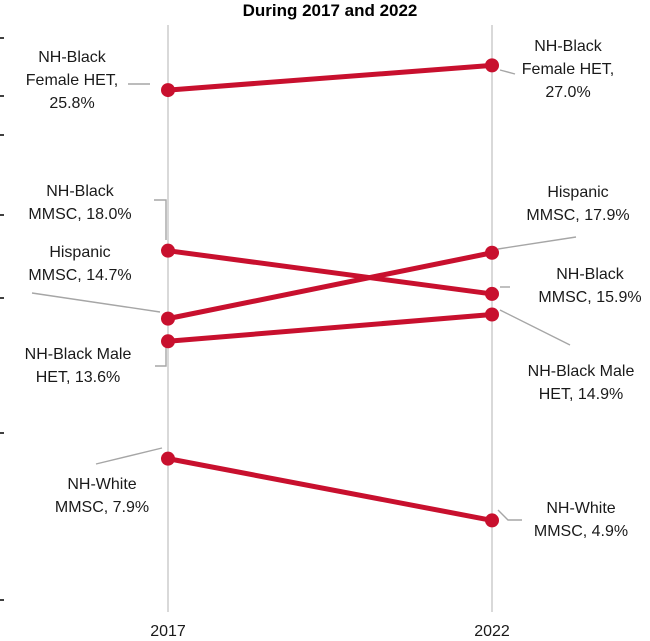  I want to click on leader-nhw-R, so click(509, 515).